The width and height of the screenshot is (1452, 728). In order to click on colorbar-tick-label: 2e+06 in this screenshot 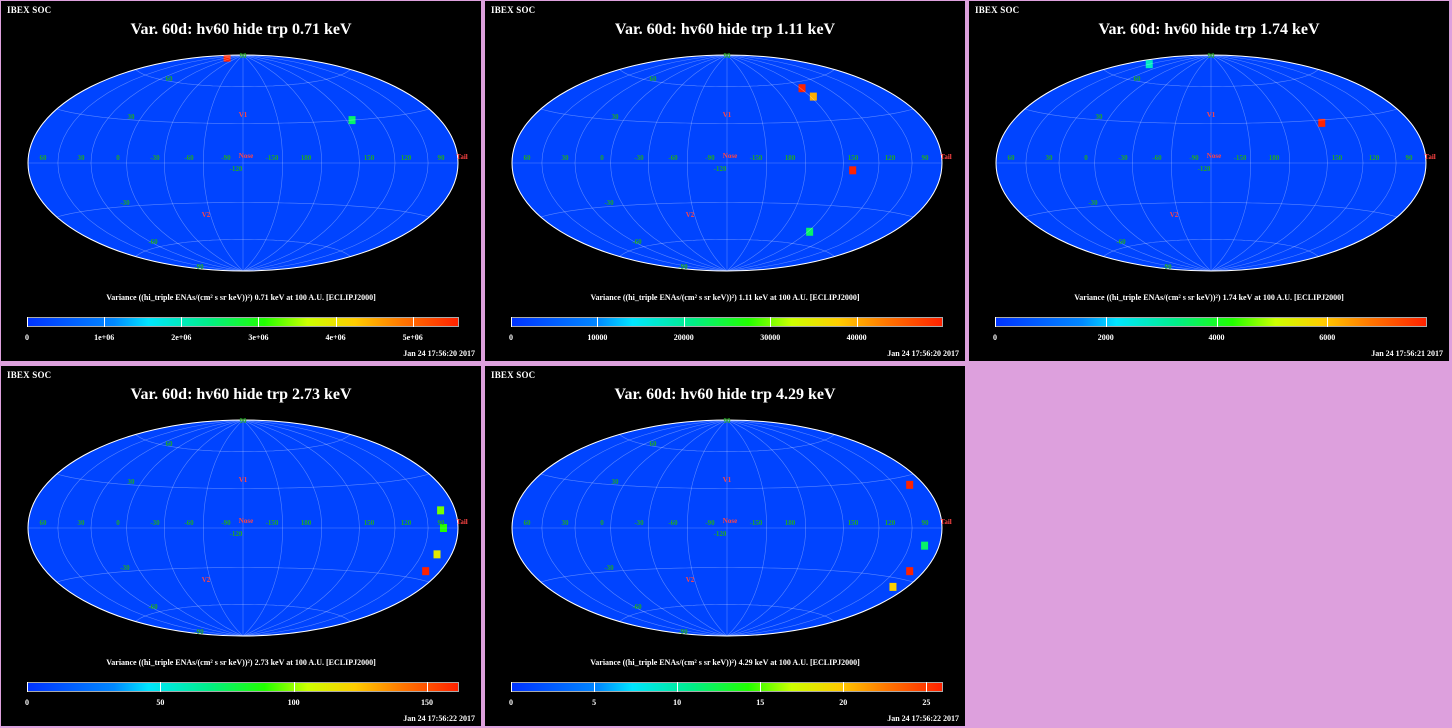, I will do `click(181, 337)`.